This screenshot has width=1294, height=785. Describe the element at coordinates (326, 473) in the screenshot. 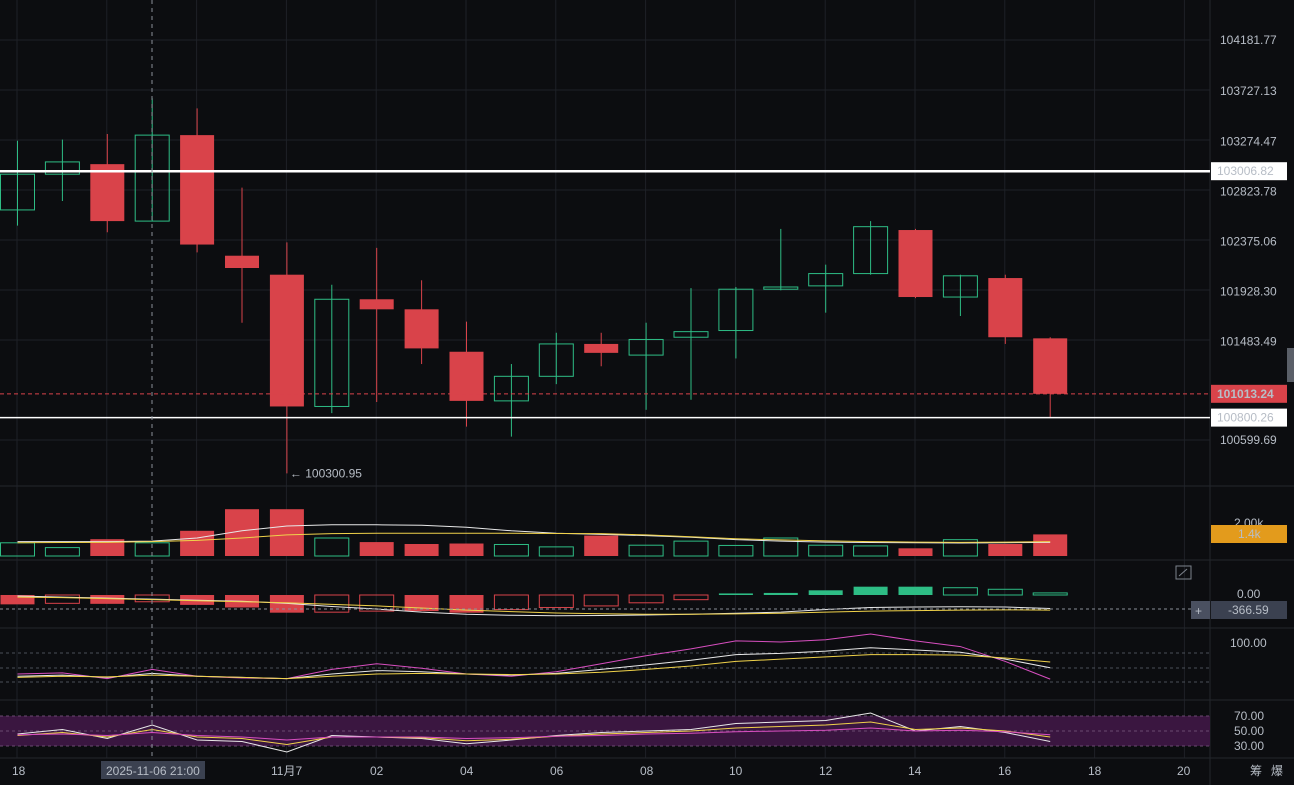

I see `low-annotation: ← 100300.95` at that location.